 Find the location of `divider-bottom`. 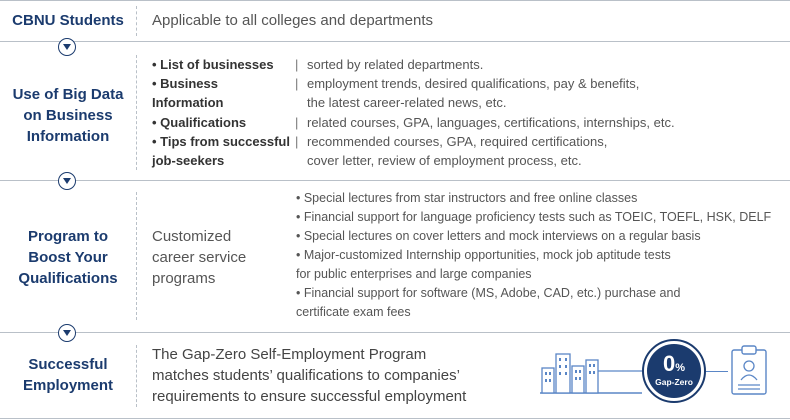

divider-bottom is located at coordinates (395, 418).